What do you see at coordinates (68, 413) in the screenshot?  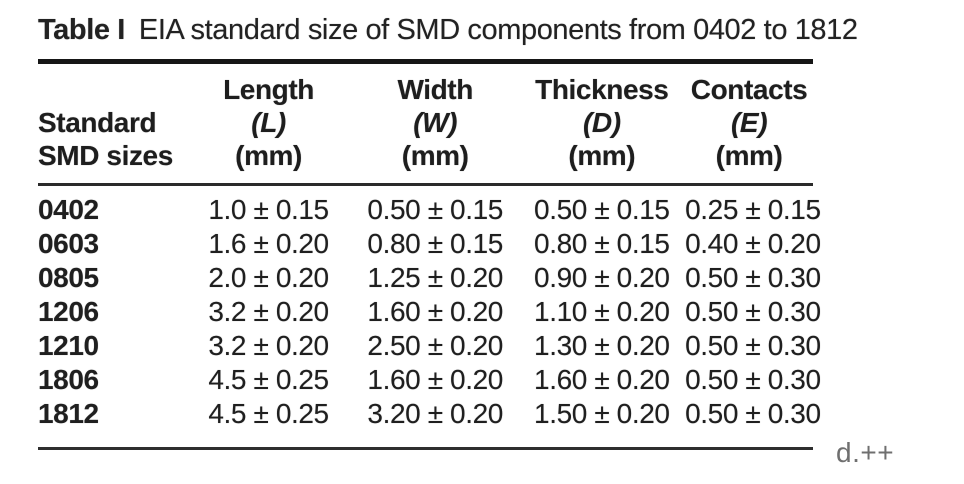 I see `size-cell: 1812` at bounding box center [68, 413].